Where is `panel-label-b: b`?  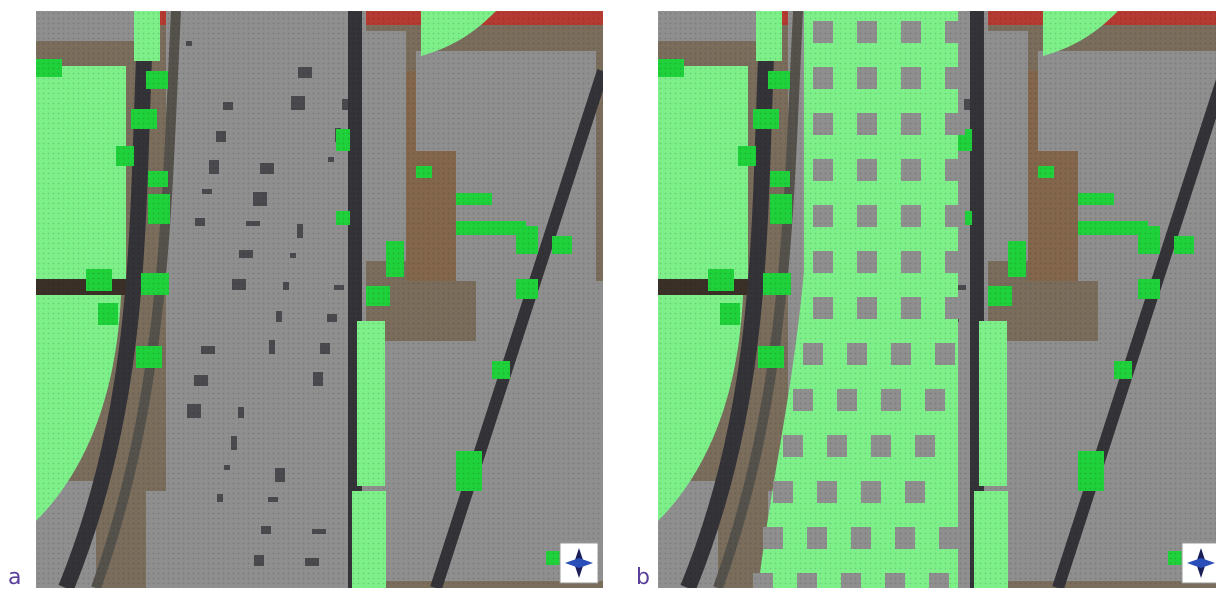 panel-label-b: b is located at coordinates (643, 577).